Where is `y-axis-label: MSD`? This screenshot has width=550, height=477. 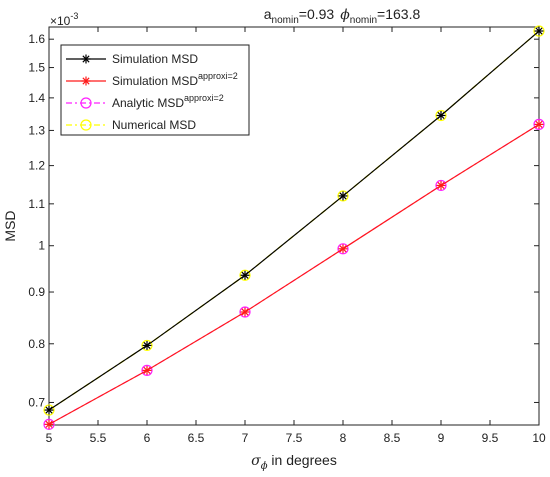
y-axis-label: MSD is located at coordinates (10, 225).